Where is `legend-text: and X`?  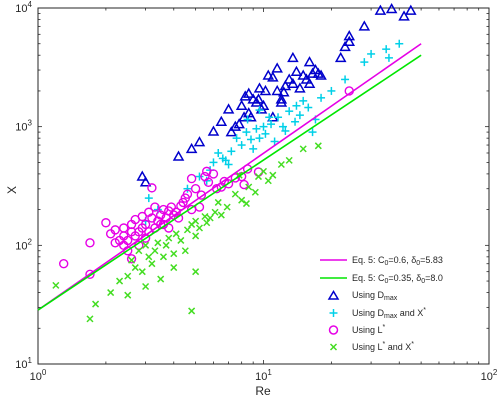
legend-text: and X is located at coordinates (410, 313).